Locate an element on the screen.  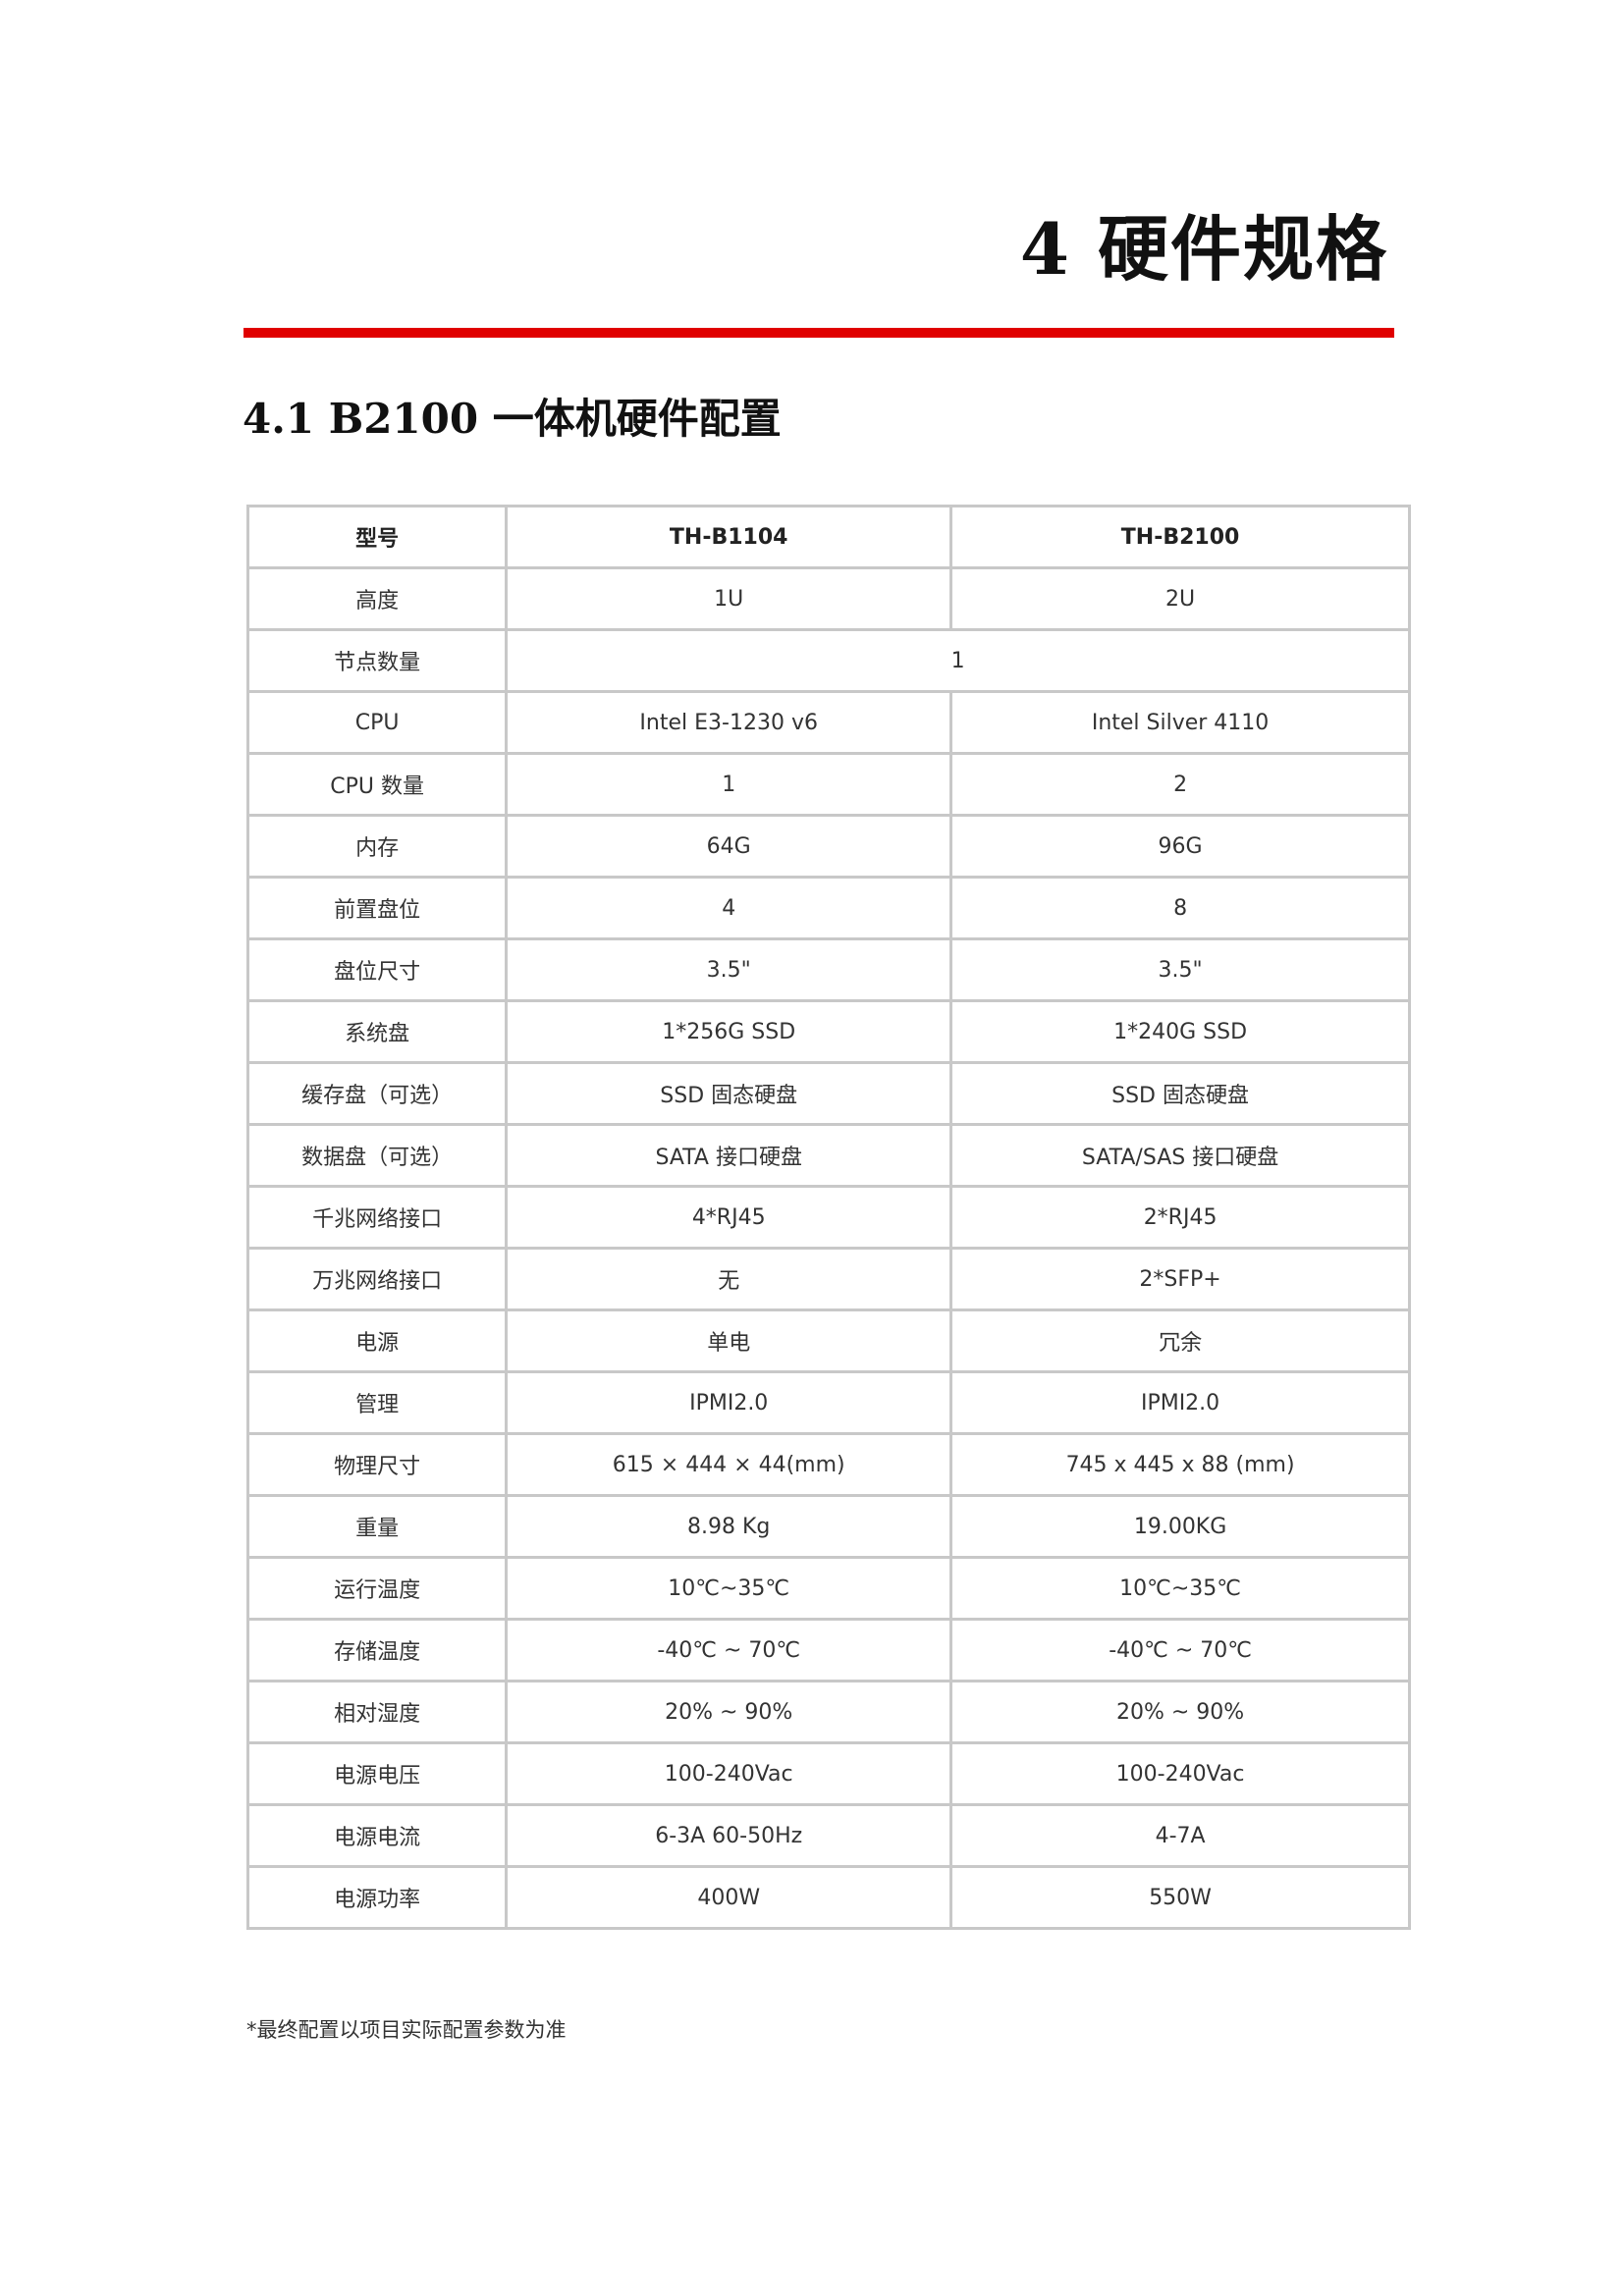
table-row: 数据盘（可选） SATA 接口硬盘 SATA/SAS 接口硬盘 is located at coordinates (828, 1155).